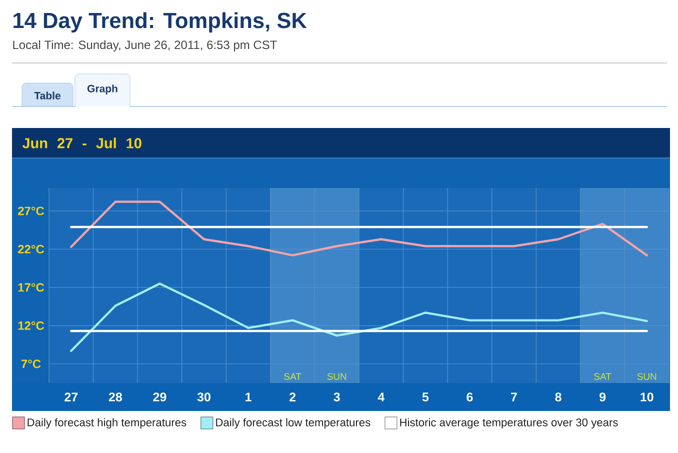  What do you see at coordinates (31, 211) in the screenshot?
I see `y-tick-label: 27°C` at bounding box center [31, 211].